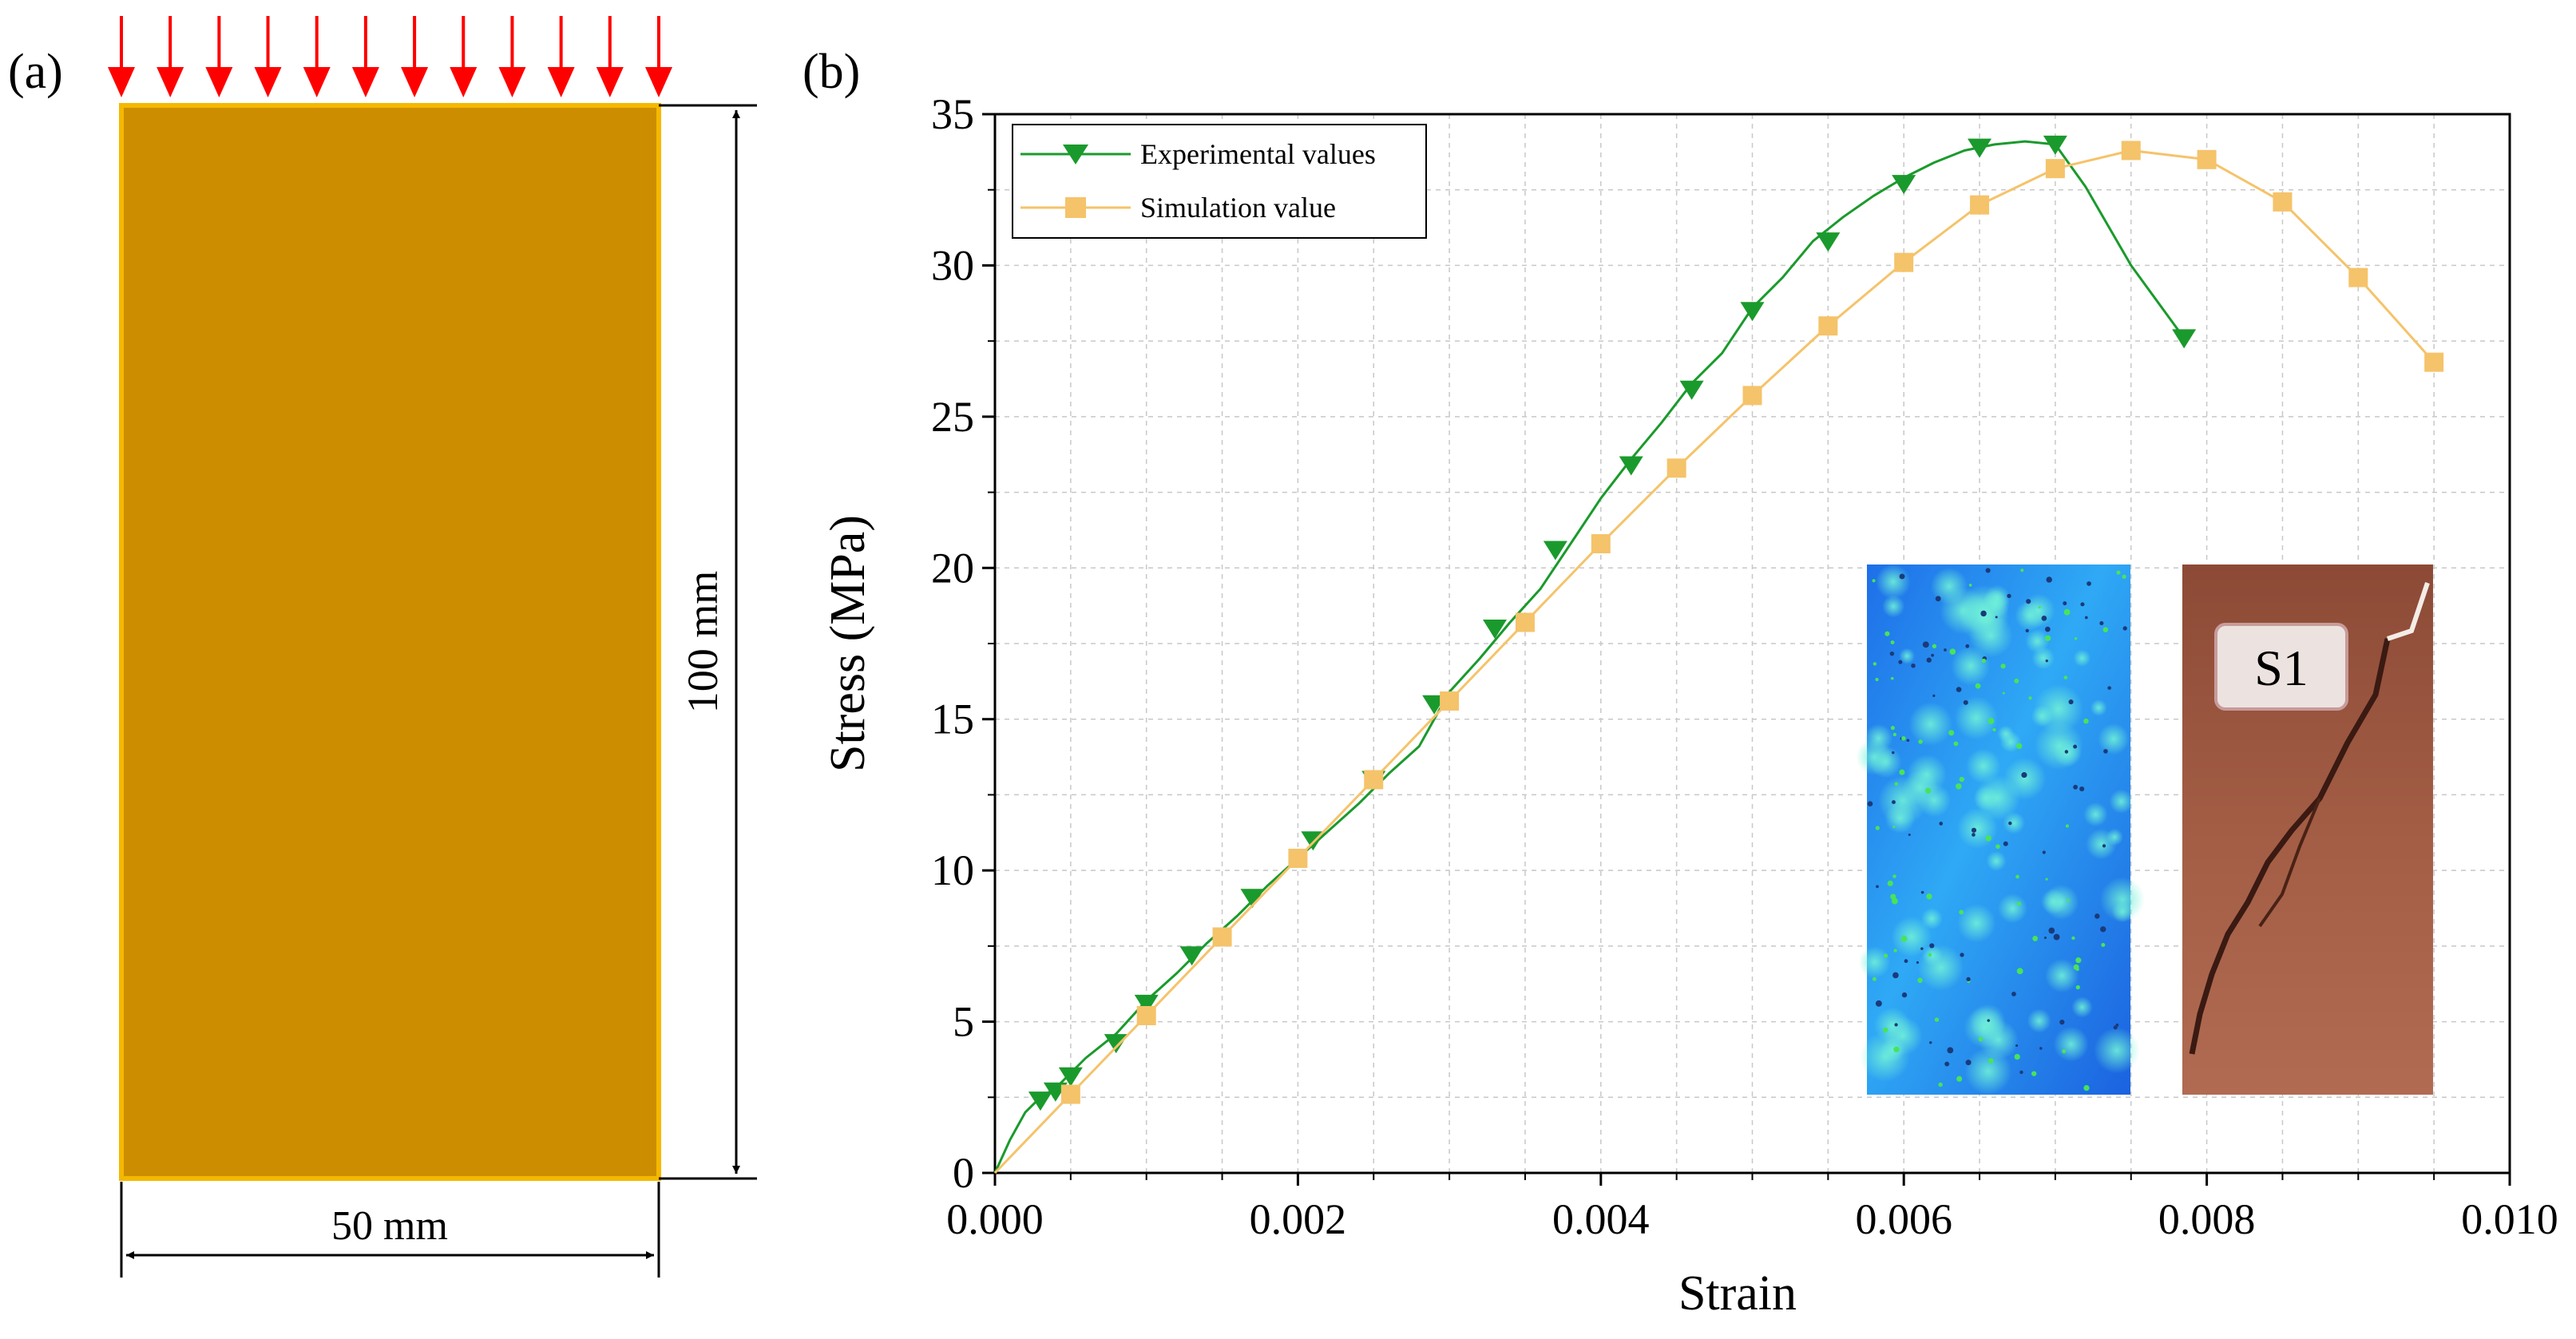 Image resolution: width=2576 pixels, height=1339 pixels. I want to click on legend: Experimental values Simulation value, so click(1219, 182).